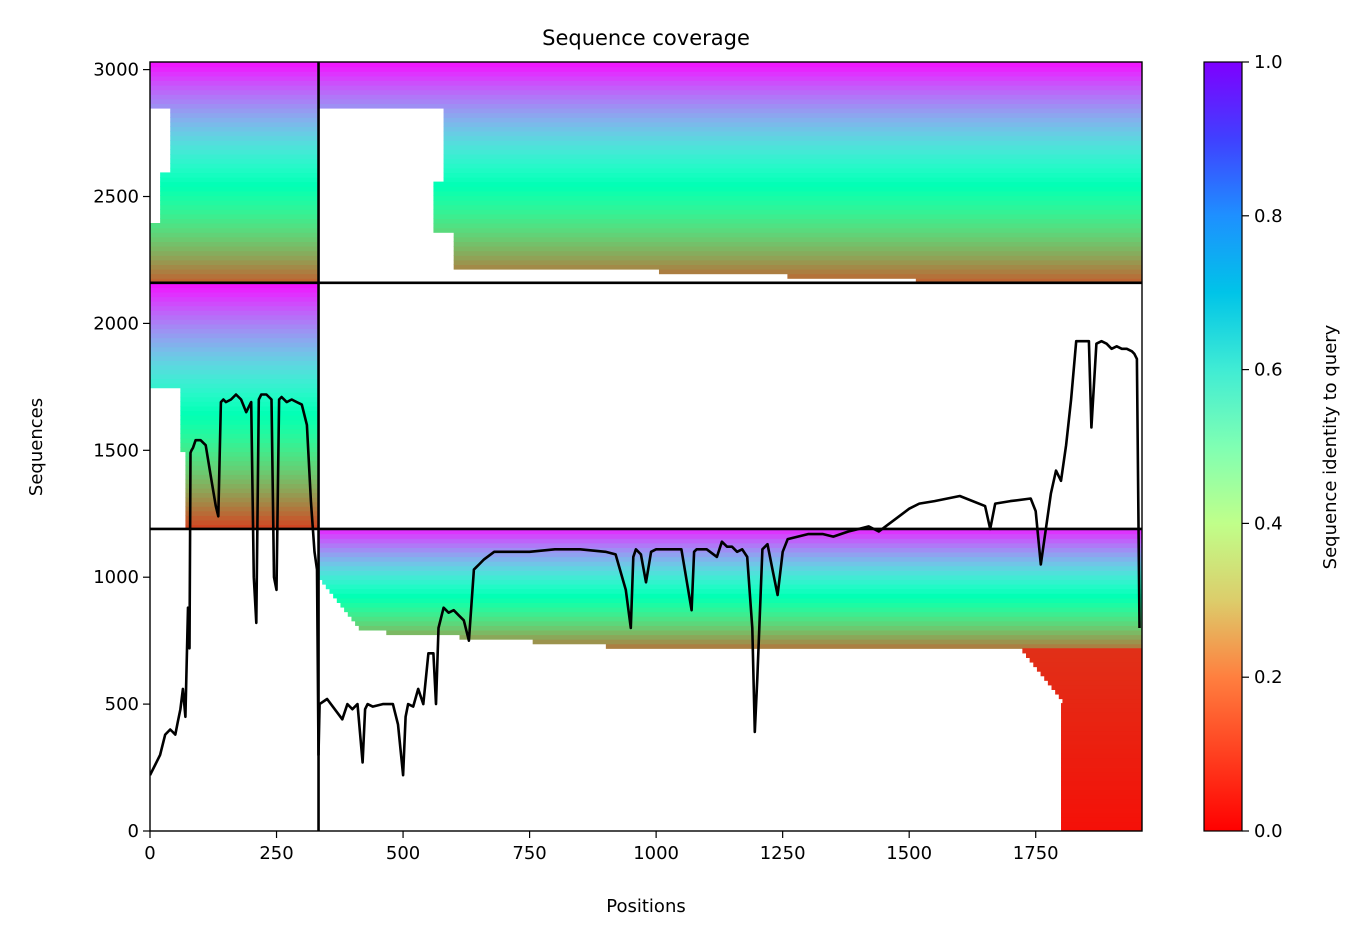 The width and height of the screenshot is (1364, 939). Describe the element at coordinates (1223, 446) in the screenshot. I see `colorbar` at that location.